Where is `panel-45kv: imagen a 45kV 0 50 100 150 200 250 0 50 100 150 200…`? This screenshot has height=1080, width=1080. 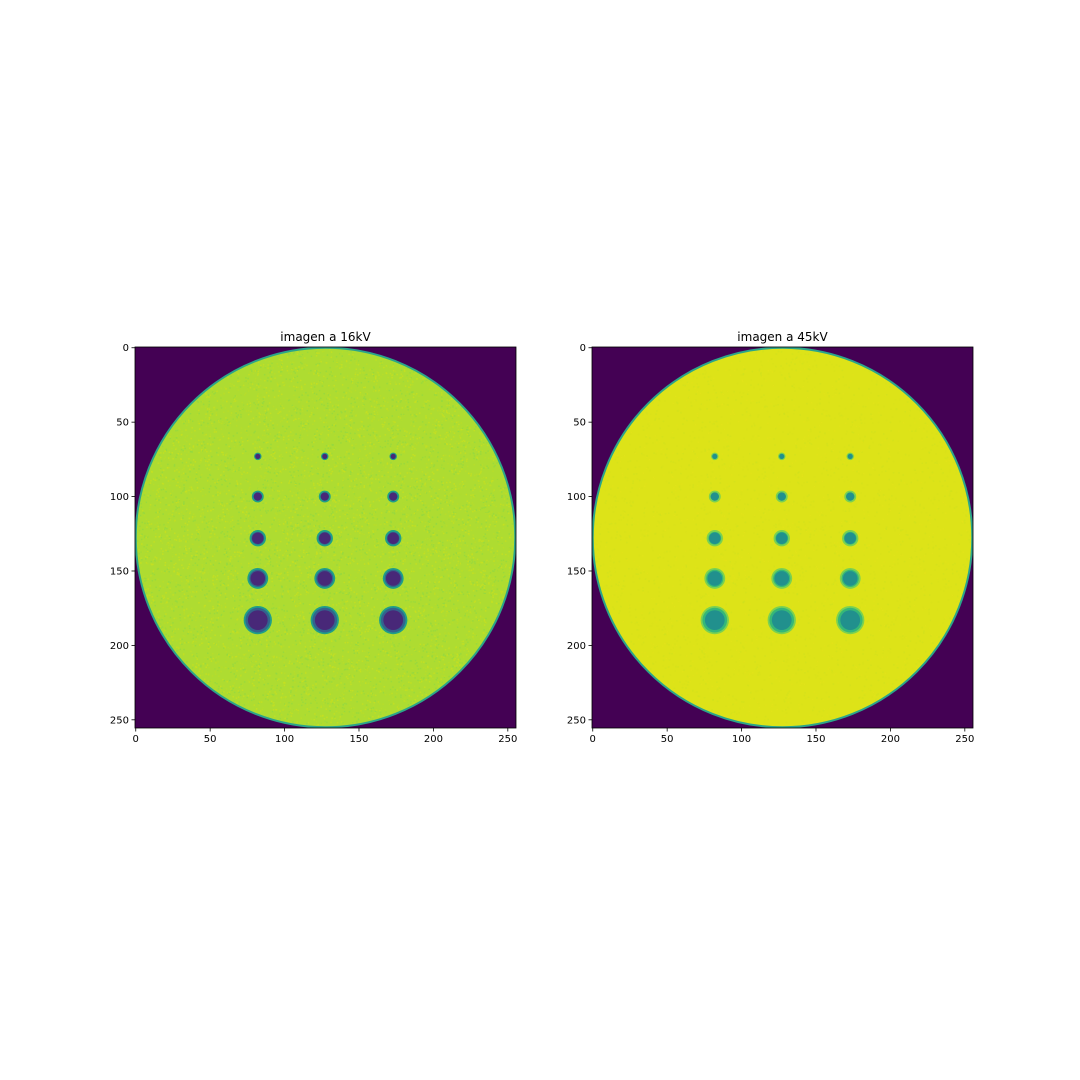
panel-45kv: imagen a 45kV 0 50 100 150 200 250 0 50 100 150 200… is located at coordinates (770, 537).